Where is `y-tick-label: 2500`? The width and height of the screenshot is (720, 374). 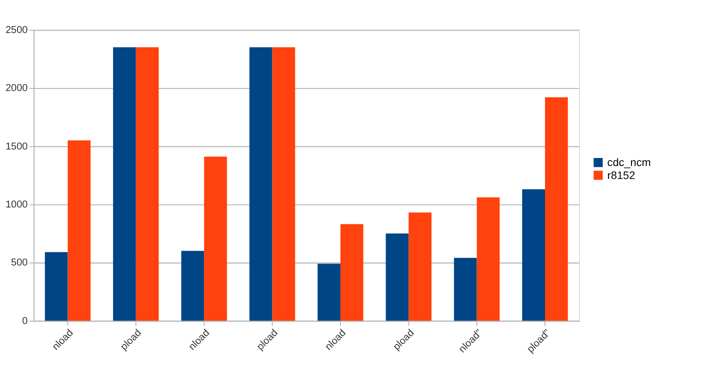 y-tick-label: 2500 is located at coordinates (16, 30).